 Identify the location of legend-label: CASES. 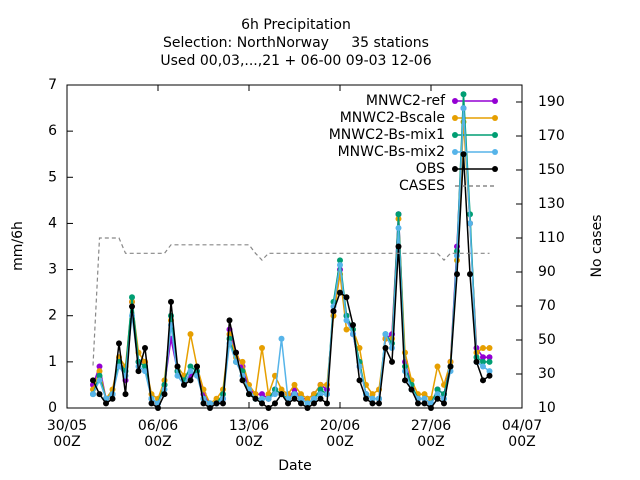
(422, 186).